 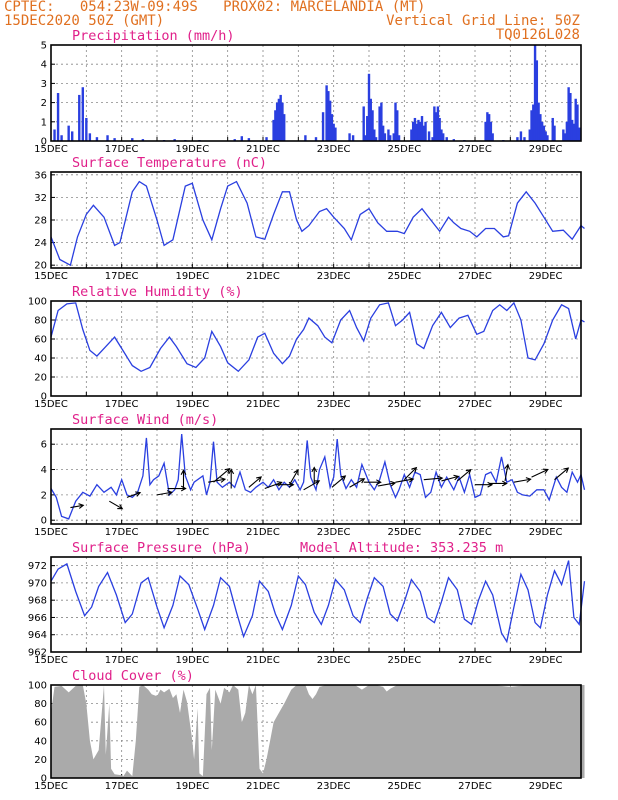 What do you see at coordinates (40, 741) in the screenshot?
I see `cloud-cover-ytick-label: 40` at bounding box center [40, 741].